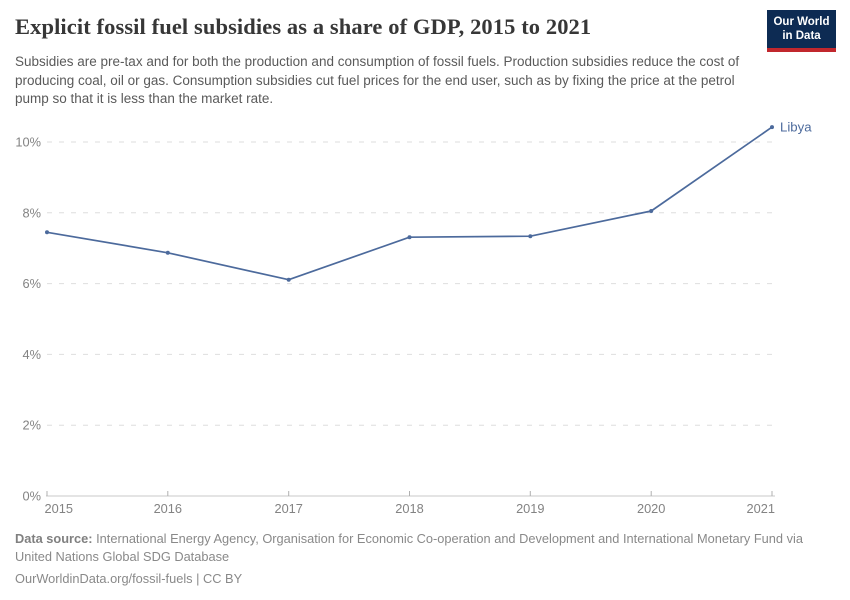 This screenshot has height=600, width=850. I want to click on y-tick-label: 0%, so click(32, 496).